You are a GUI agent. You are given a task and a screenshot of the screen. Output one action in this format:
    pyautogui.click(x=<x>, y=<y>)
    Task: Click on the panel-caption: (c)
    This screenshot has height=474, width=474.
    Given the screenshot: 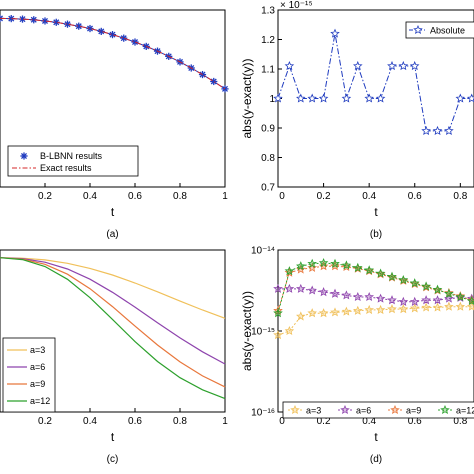 What is the action you would take?
    pyautogui.click(x=113, y=459)
    